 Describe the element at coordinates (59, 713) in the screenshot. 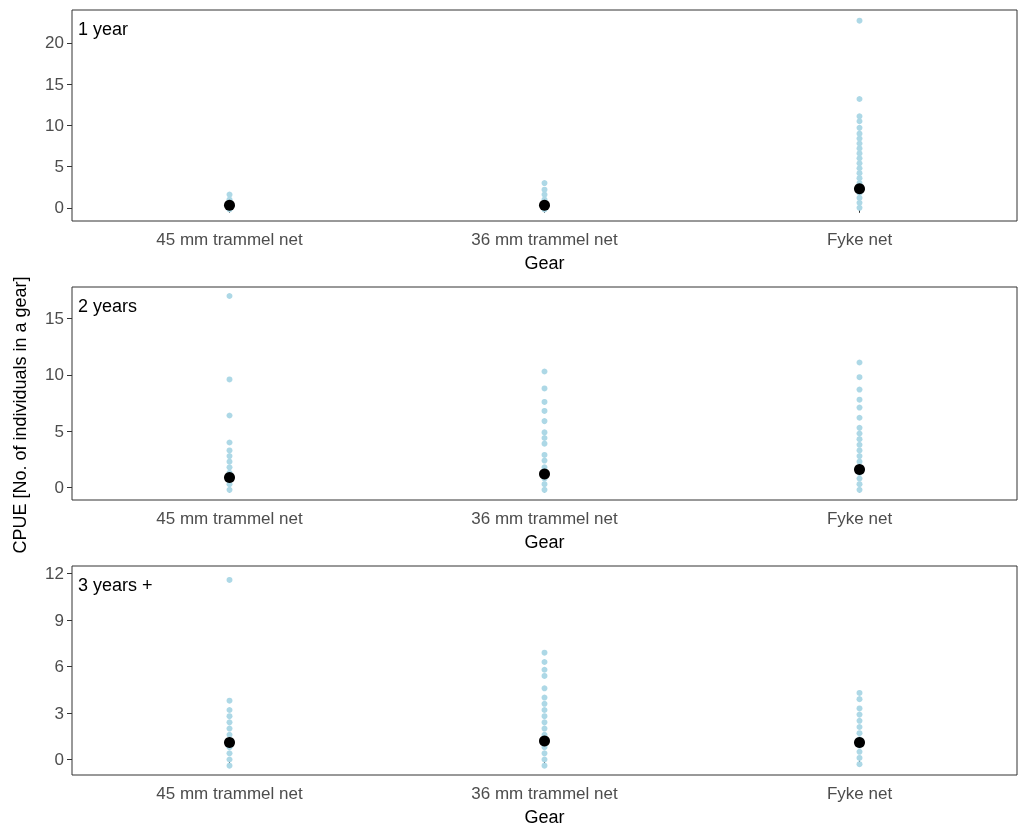

I see `y-tick-label: 3` at that location.